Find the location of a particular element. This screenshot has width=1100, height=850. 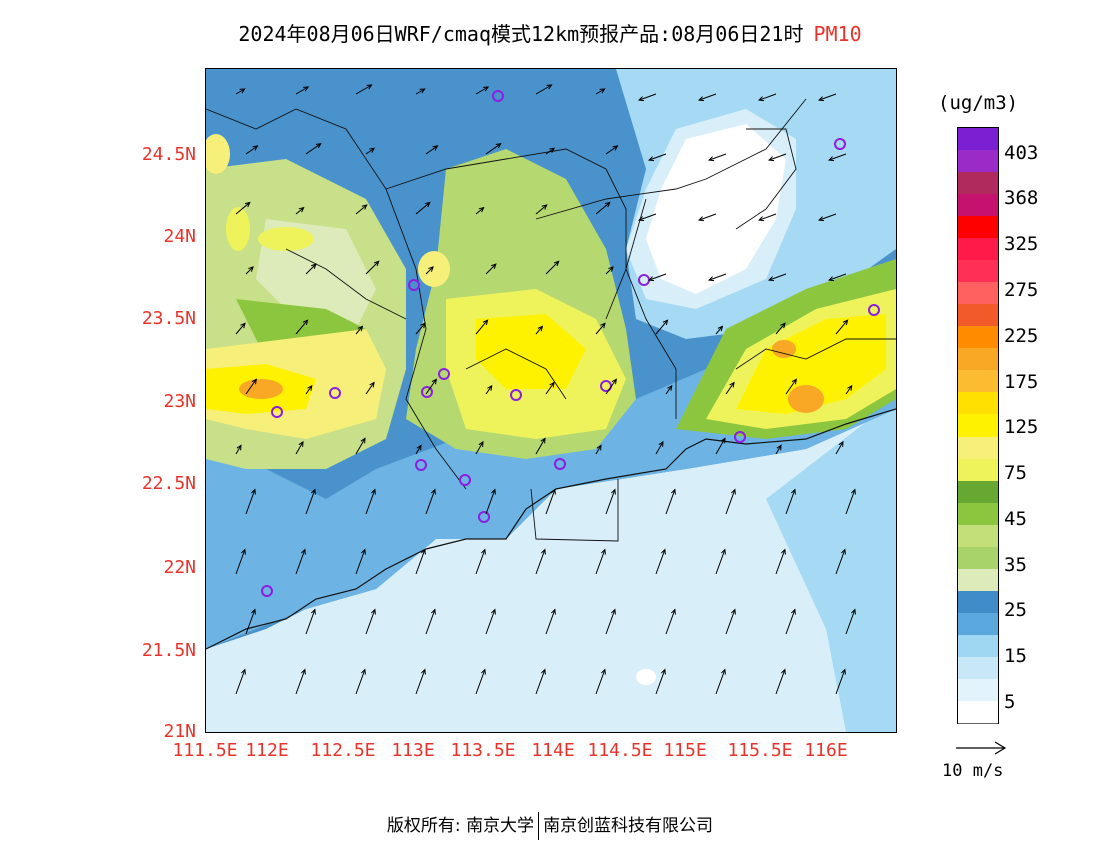

footer-separator is located at coordinates (539, 826).